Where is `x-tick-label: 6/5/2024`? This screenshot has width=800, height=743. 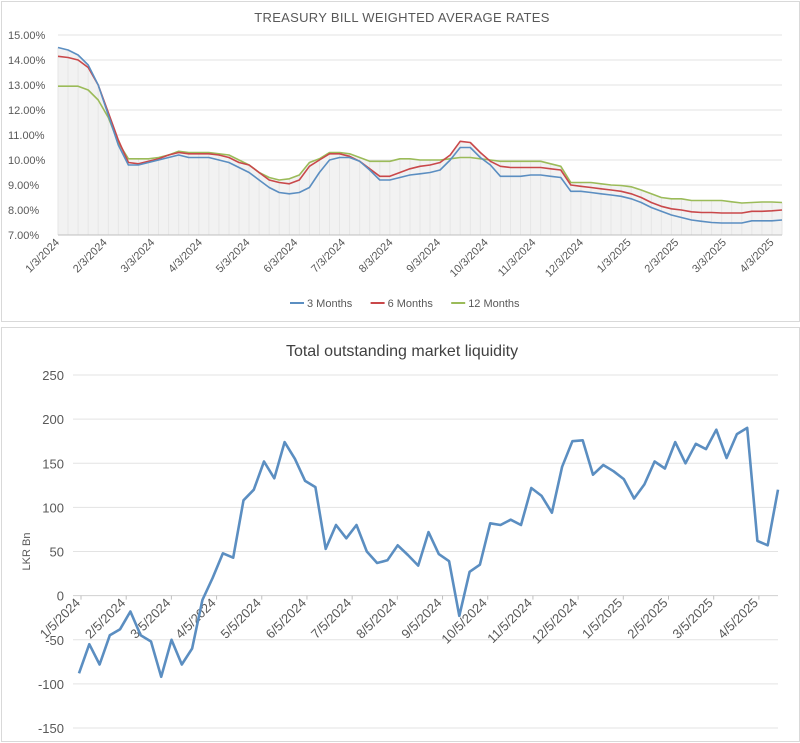 x-tick-label: 6/5/2024 is located at coordinates (286, 618).